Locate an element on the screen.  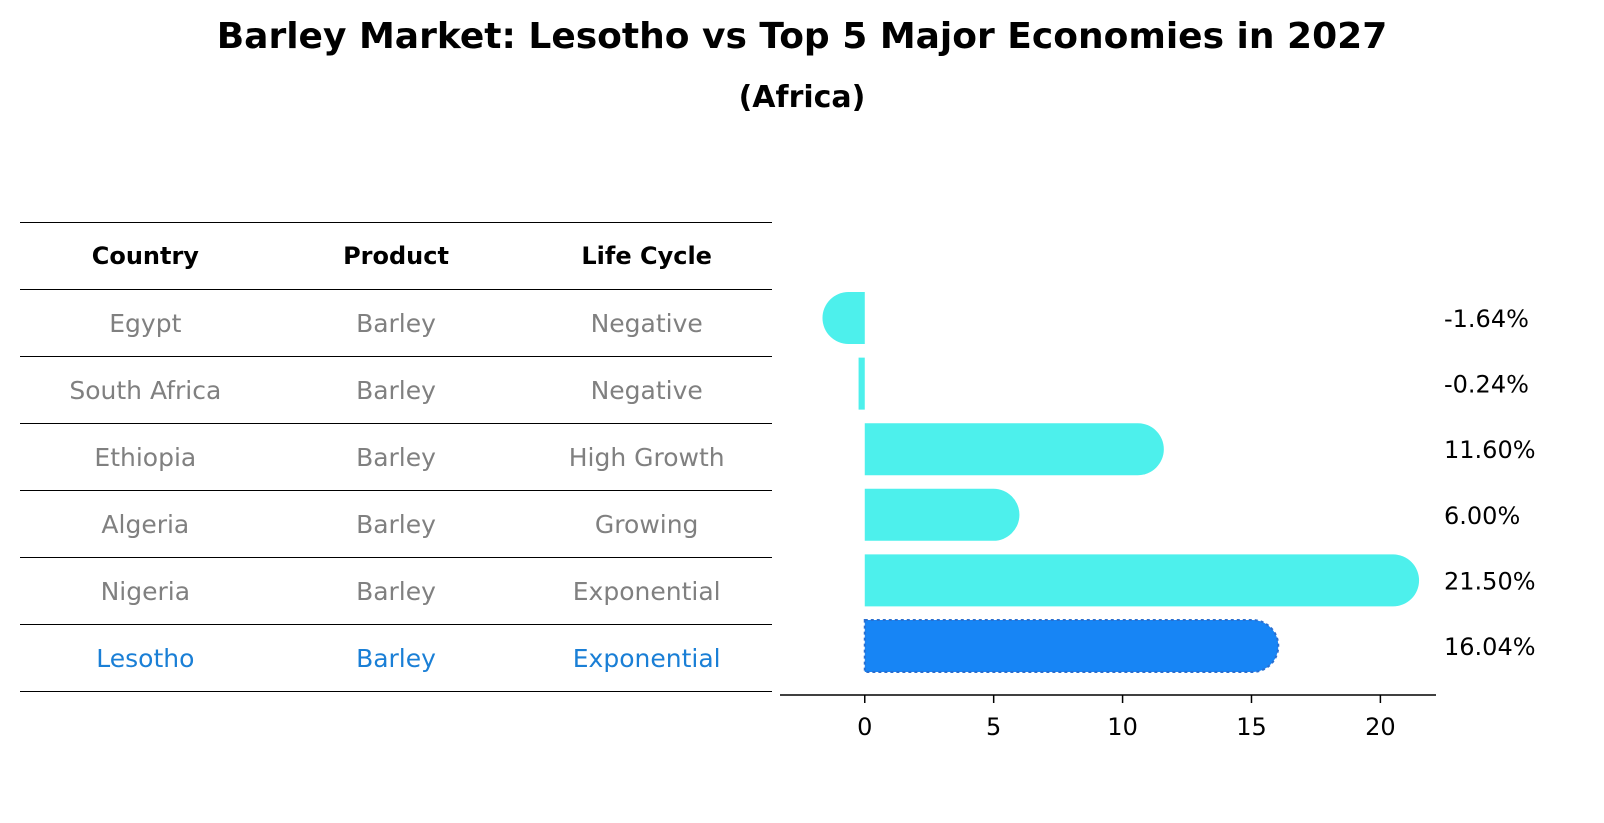
value-label: -0.24% is located at coordinates (1486, 385).